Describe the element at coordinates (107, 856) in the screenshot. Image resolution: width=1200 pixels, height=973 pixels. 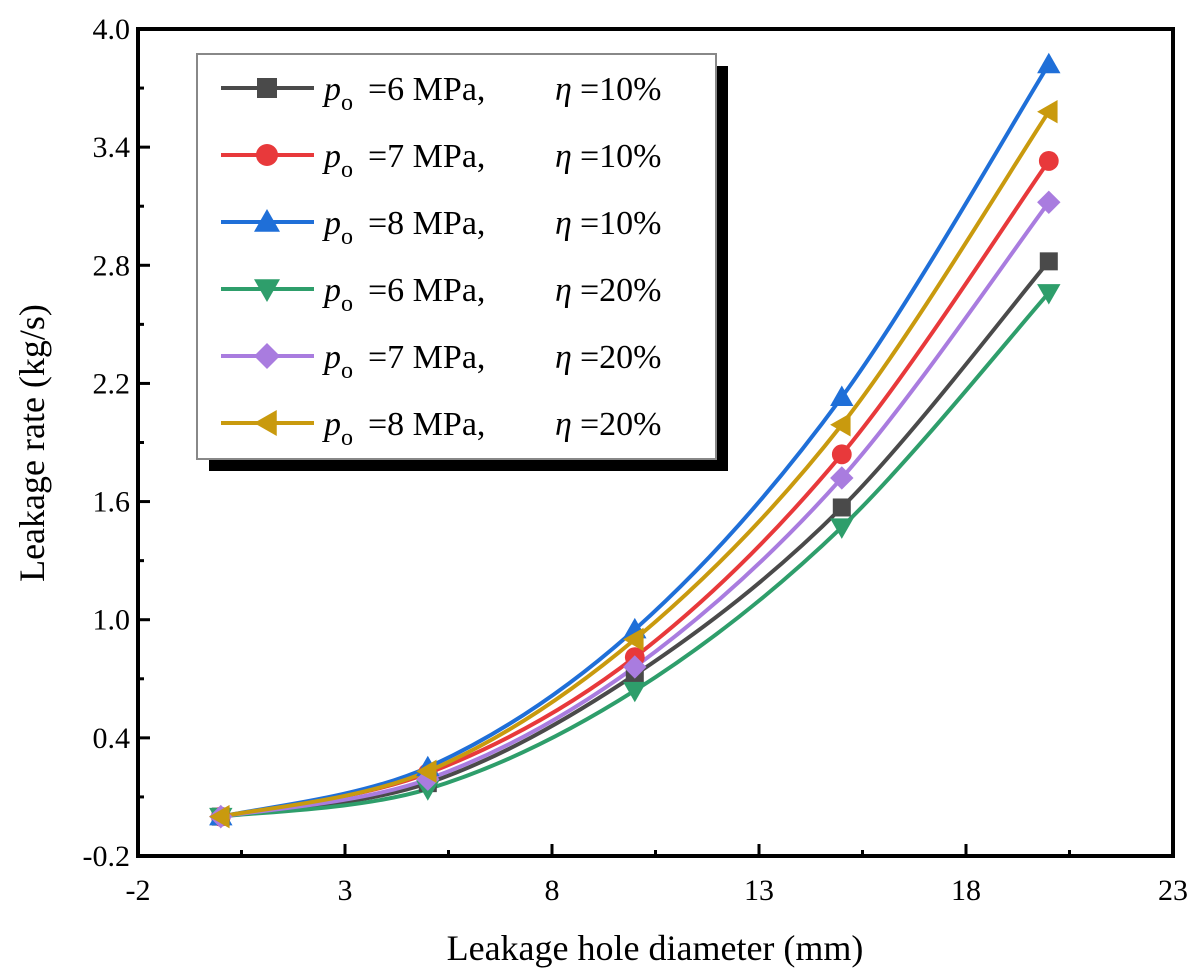
I see `y-tick-label: -0.2` at that location.